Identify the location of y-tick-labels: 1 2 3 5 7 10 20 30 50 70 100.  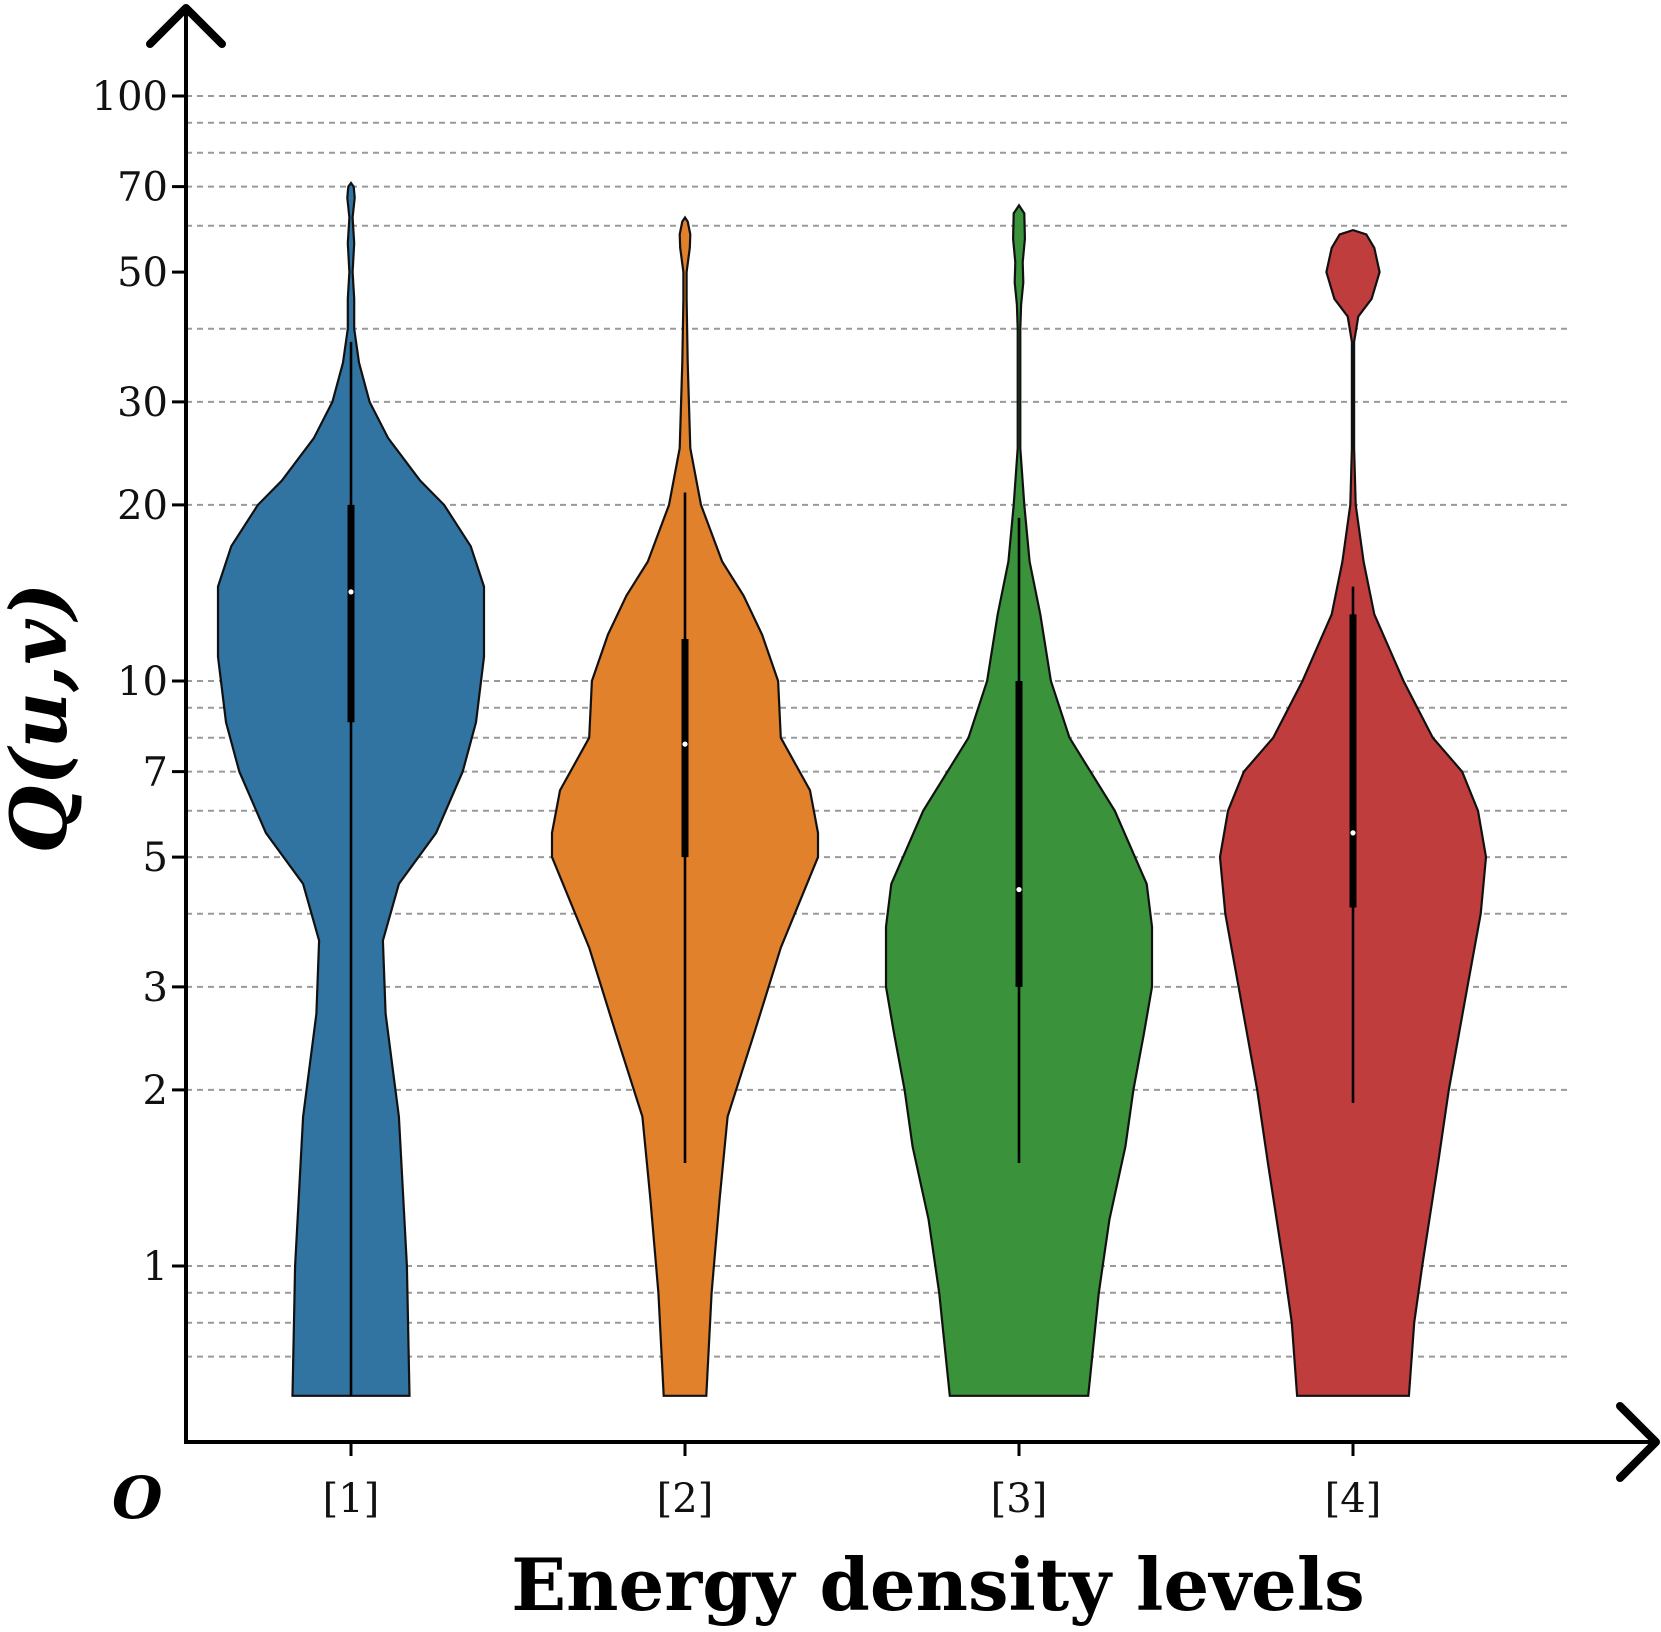
(139, 682).